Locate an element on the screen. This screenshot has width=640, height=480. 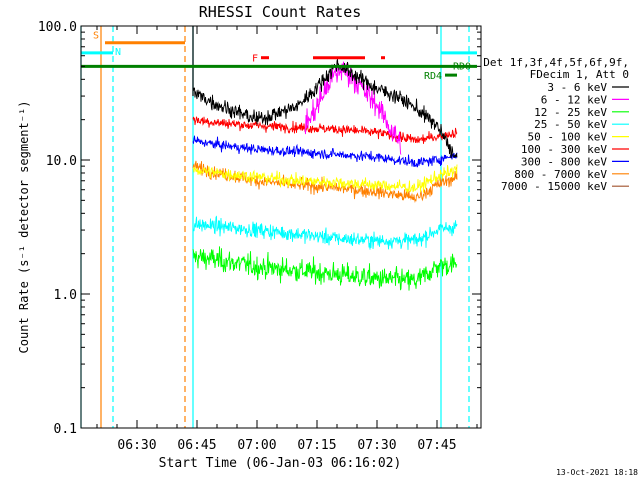
x-tick-label: 06:45 is located at coordinates (196, 445).